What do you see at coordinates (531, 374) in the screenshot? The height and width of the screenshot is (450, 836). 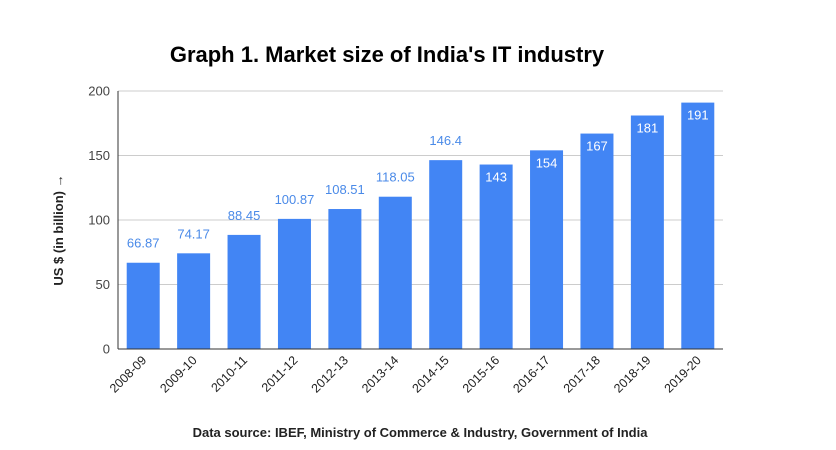 I see `x-tick-label: 2016-17` at bounding box center [531, 374].